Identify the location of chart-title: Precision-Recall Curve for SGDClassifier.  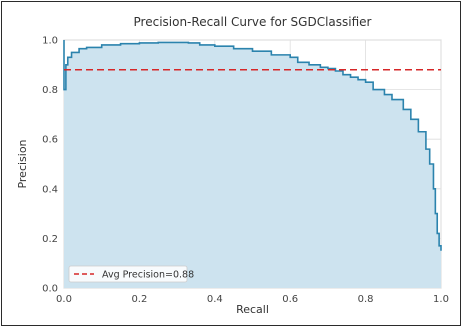
(253, 22).